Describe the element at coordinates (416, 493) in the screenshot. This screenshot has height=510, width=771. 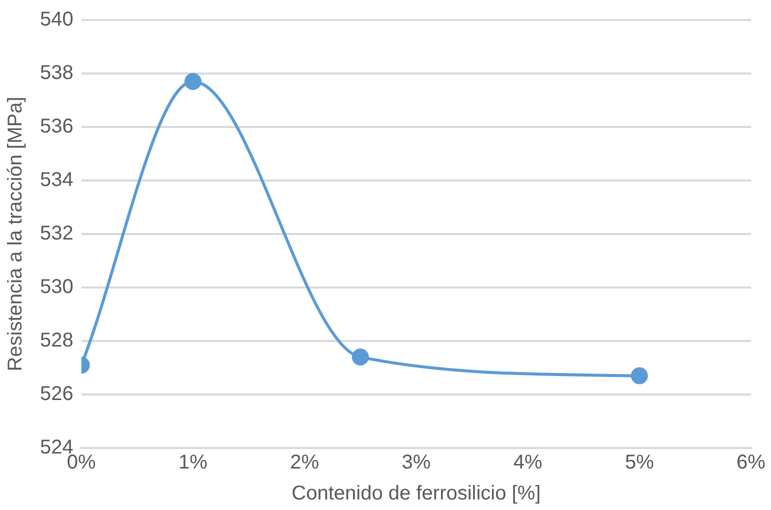
I see `x-axis-title: Contenido de ferrosilicio [%]` at that location.